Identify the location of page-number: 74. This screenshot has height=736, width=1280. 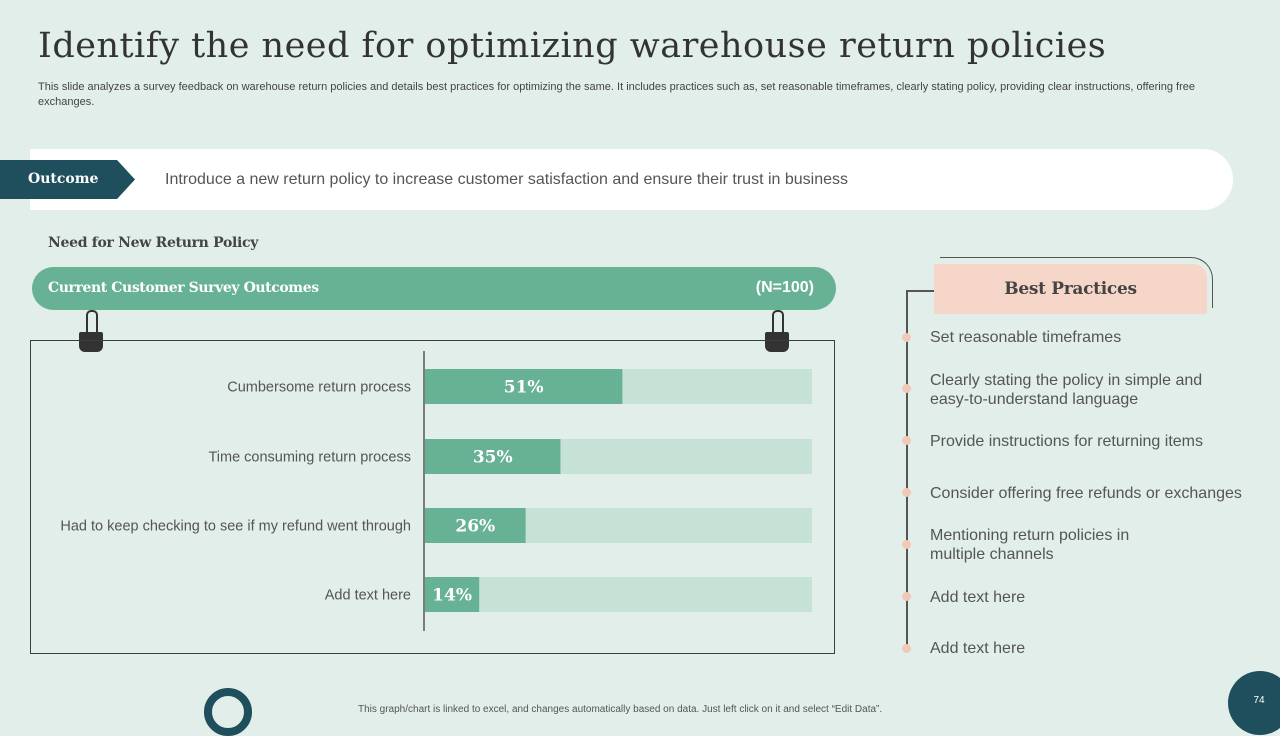
(1259, 700).